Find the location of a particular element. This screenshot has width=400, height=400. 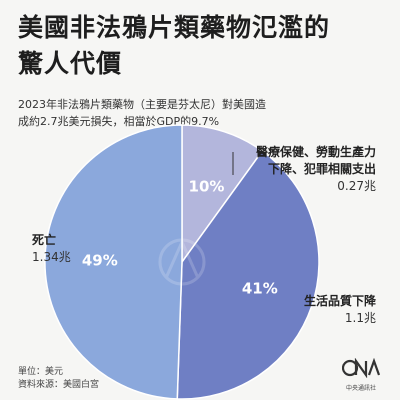

percent-labels-layer: 10% 41% 49% is located at coordinates (180, 237).